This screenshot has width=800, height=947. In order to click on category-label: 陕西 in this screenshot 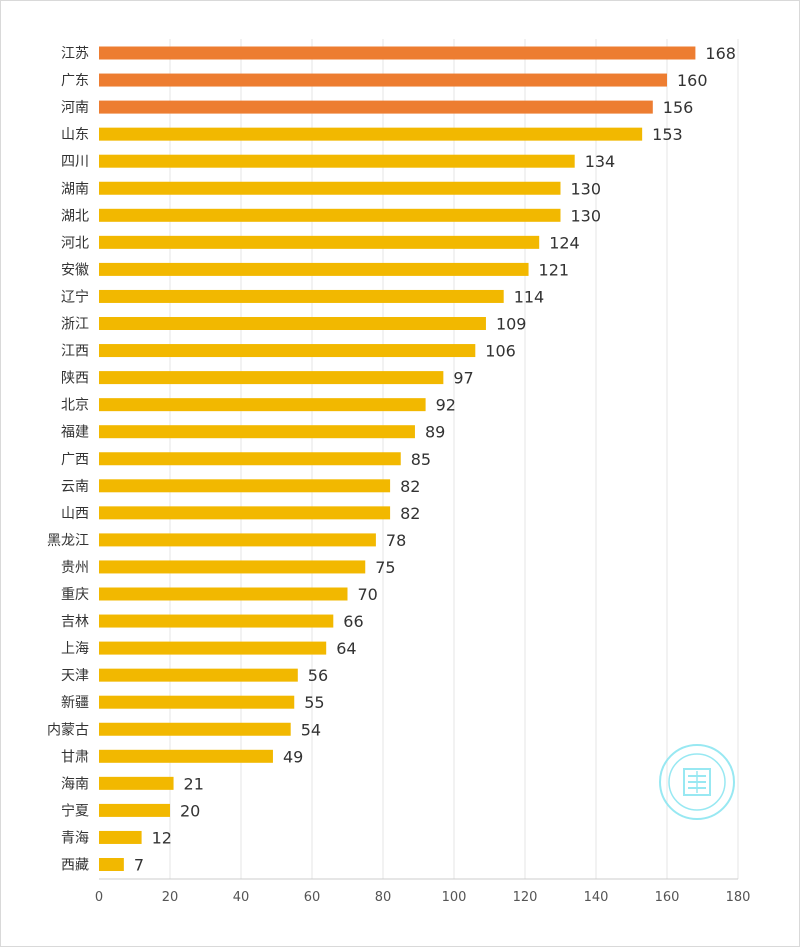, I will do `click(75, 379)`.